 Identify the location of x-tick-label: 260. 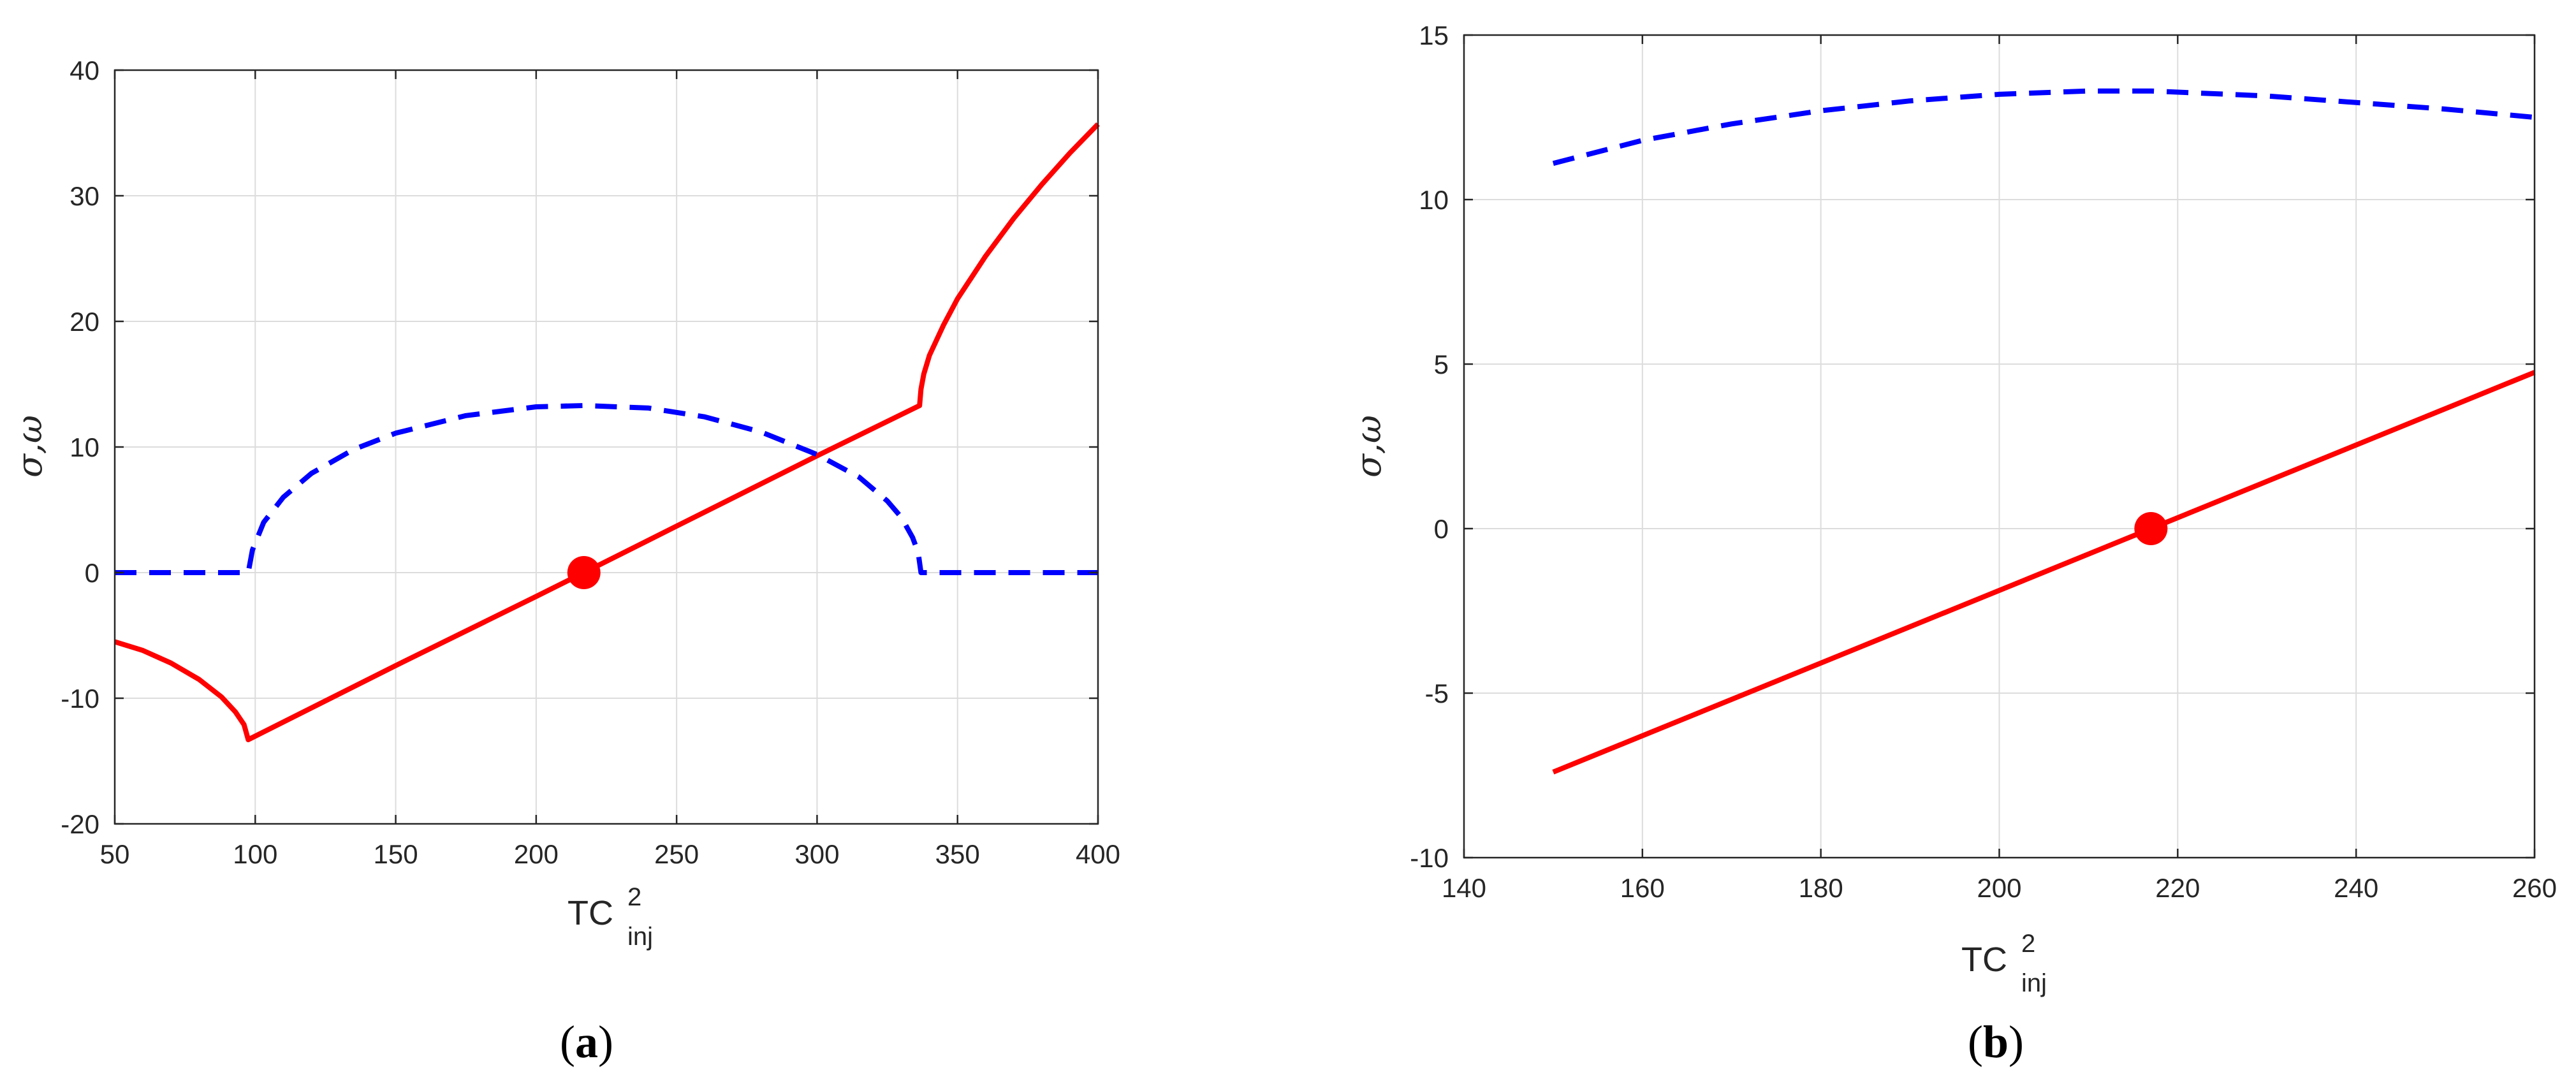
(2534, 888).